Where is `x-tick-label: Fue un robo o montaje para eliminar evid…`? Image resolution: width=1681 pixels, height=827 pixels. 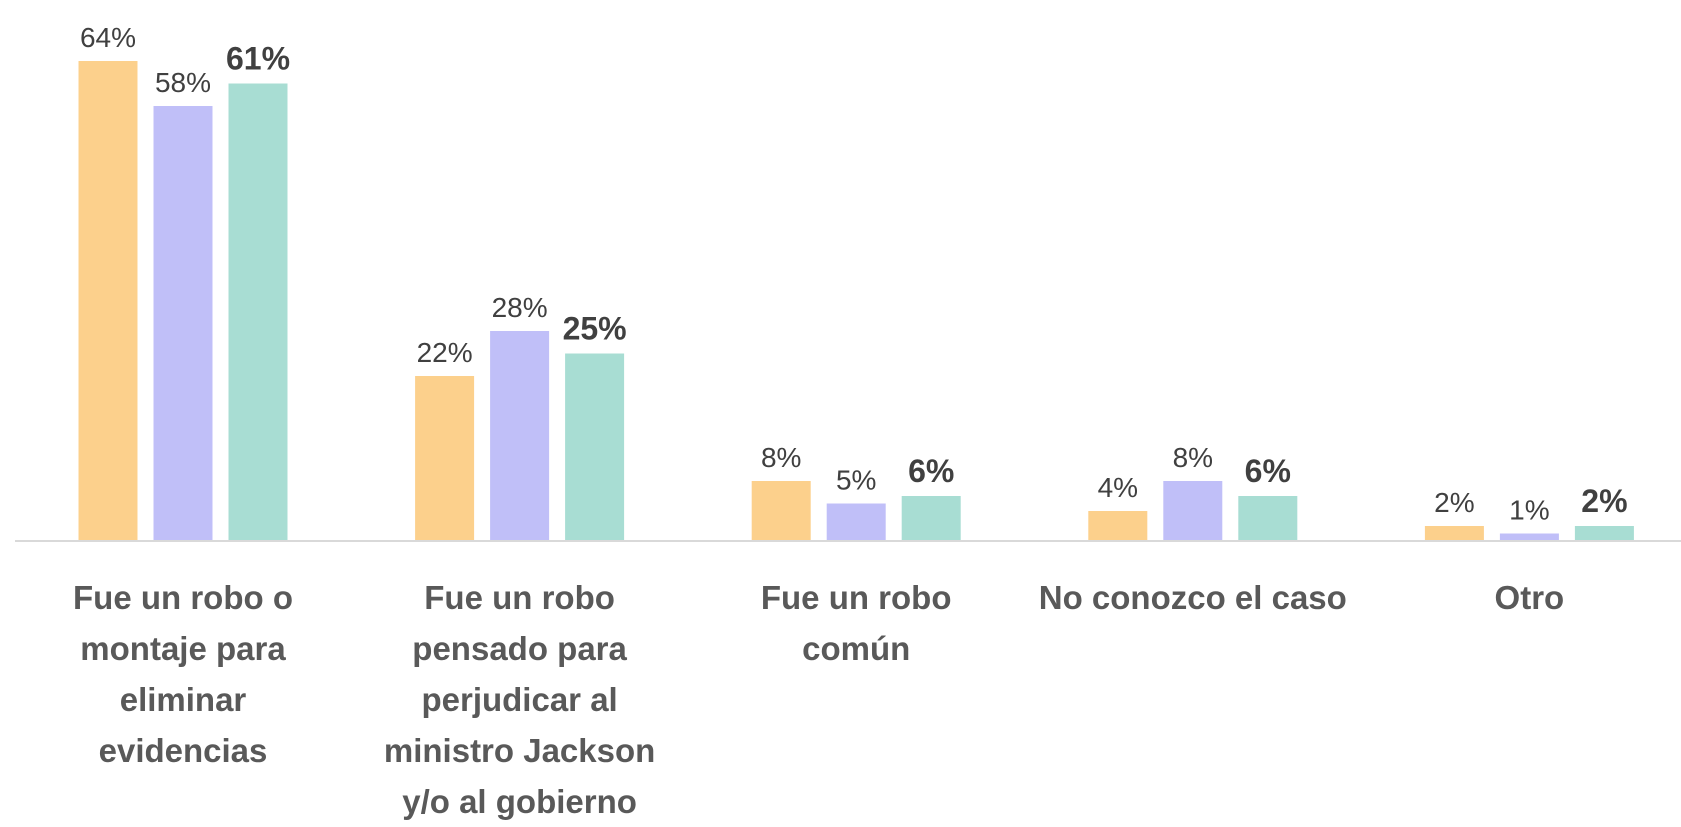
x-tick-label: Fue un robo o montaje para eliminar evid… is located at coordinates (183, 674).